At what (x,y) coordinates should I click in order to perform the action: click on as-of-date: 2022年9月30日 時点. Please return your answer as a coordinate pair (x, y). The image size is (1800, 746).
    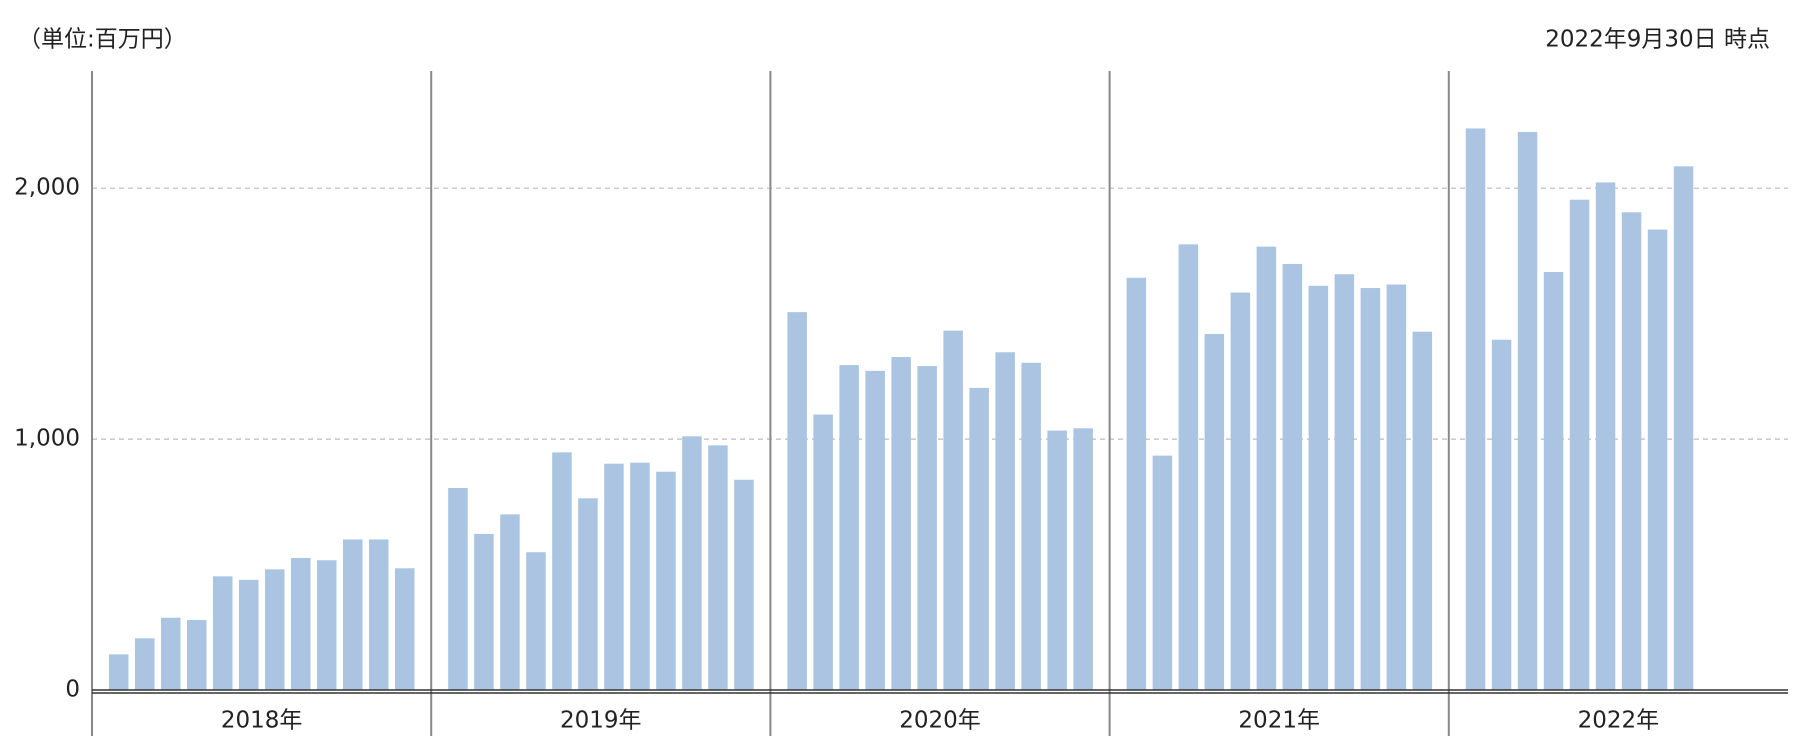
    Looking at the image, I should click on (1657, 40).